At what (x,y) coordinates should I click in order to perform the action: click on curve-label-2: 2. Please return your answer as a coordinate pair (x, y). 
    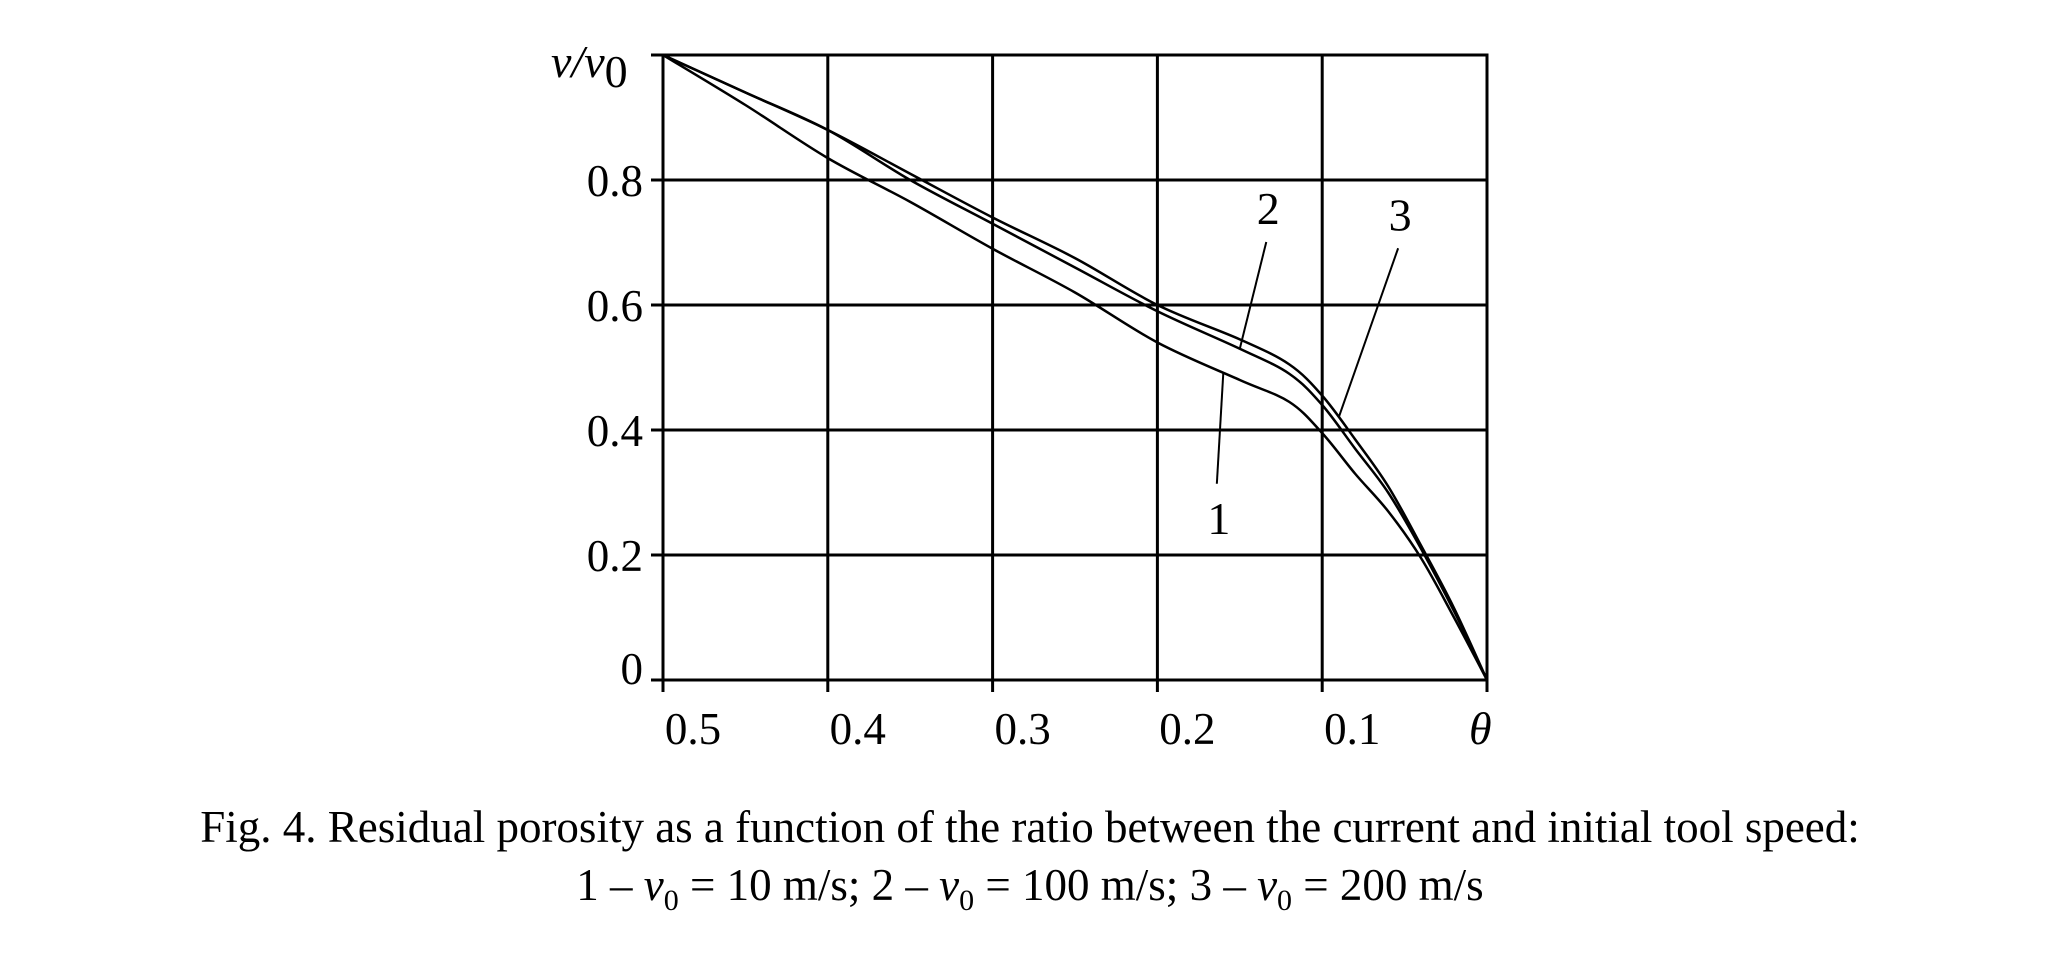
    Looking at the image, I should click on (1268, 208).